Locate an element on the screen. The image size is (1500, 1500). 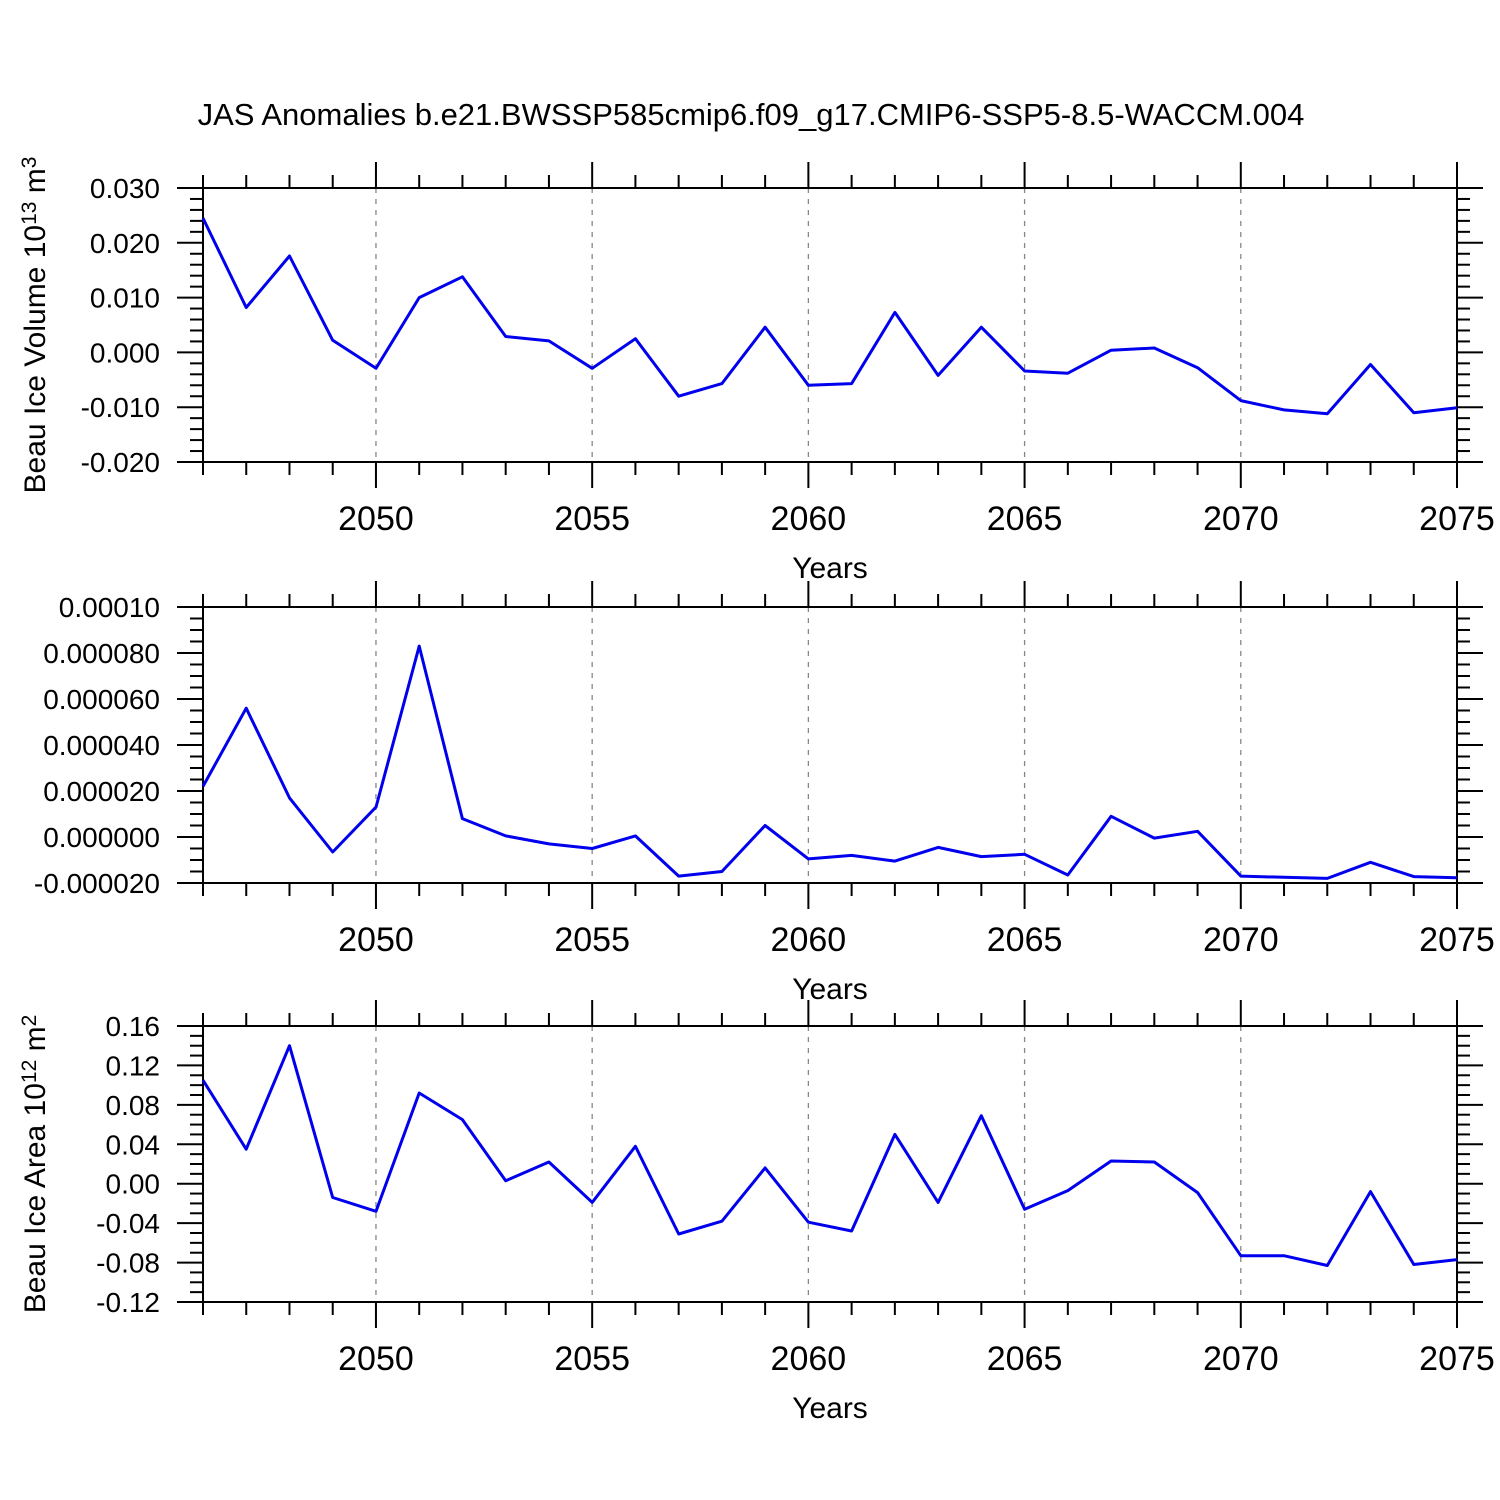
y-tick-label: 0.000040 is located at coordinates (101, 745).